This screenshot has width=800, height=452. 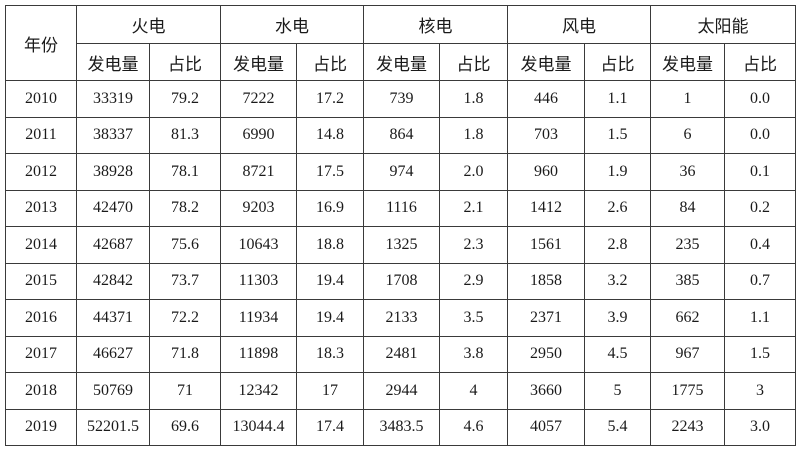 I want to click on thermal-share-cell: 69.6, so click(x=185, y=427).